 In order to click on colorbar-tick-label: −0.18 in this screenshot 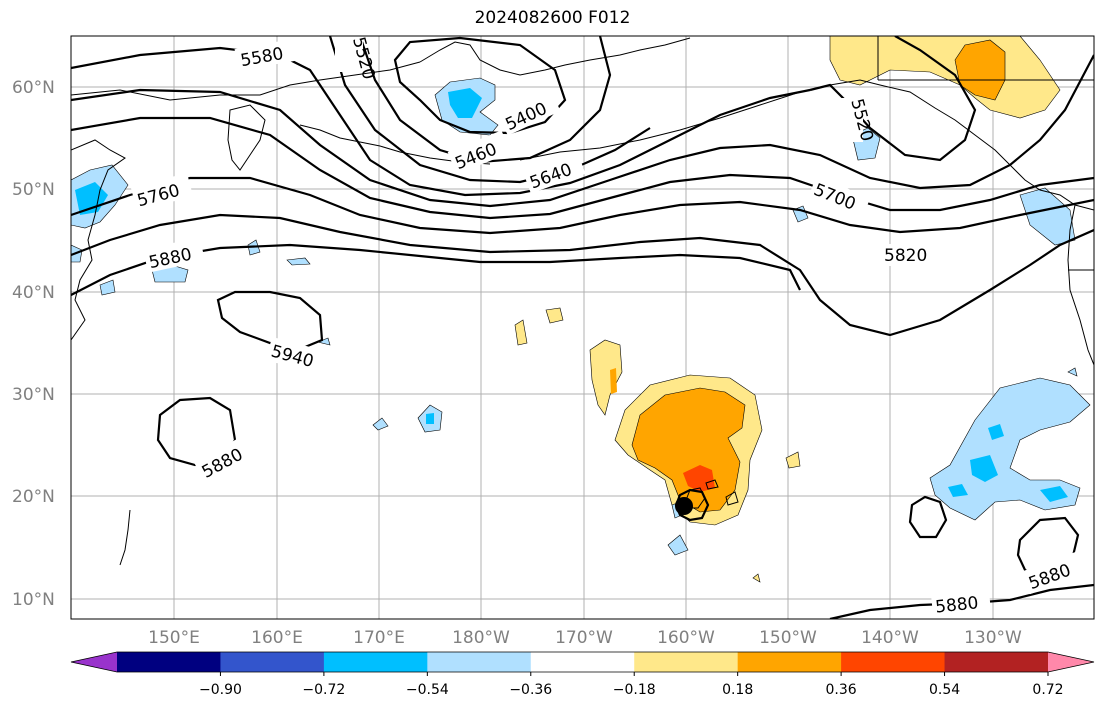, I will do `click(634, 690)`.